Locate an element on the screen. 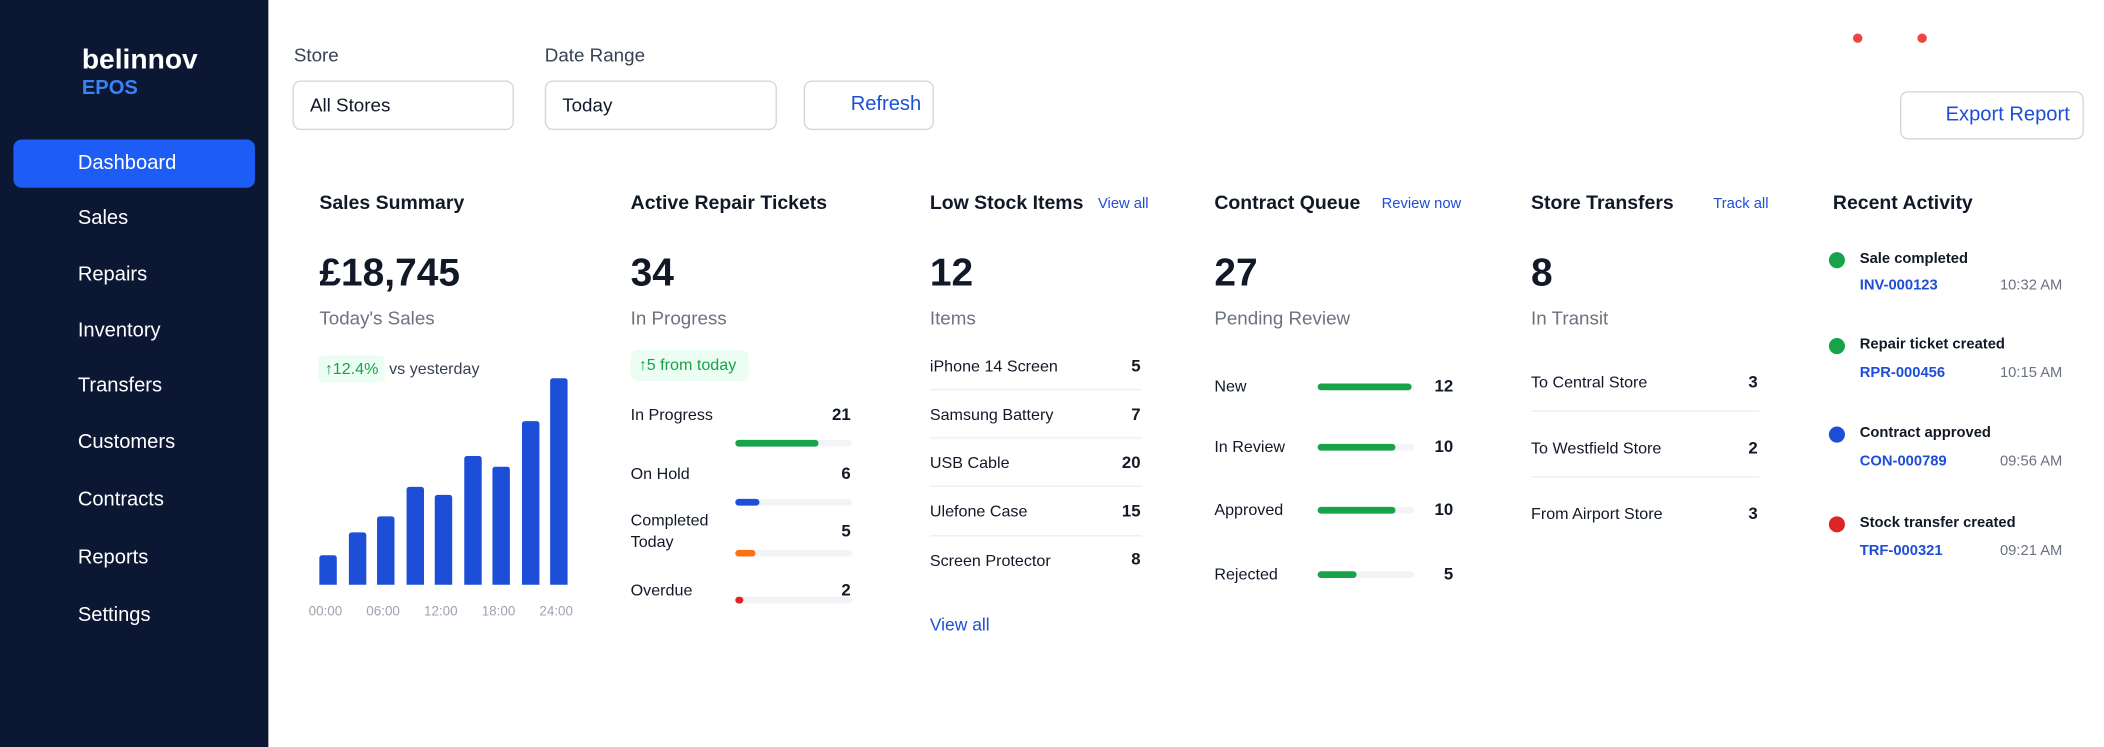  row-value: 12 is located at coordinates (1444, 385).